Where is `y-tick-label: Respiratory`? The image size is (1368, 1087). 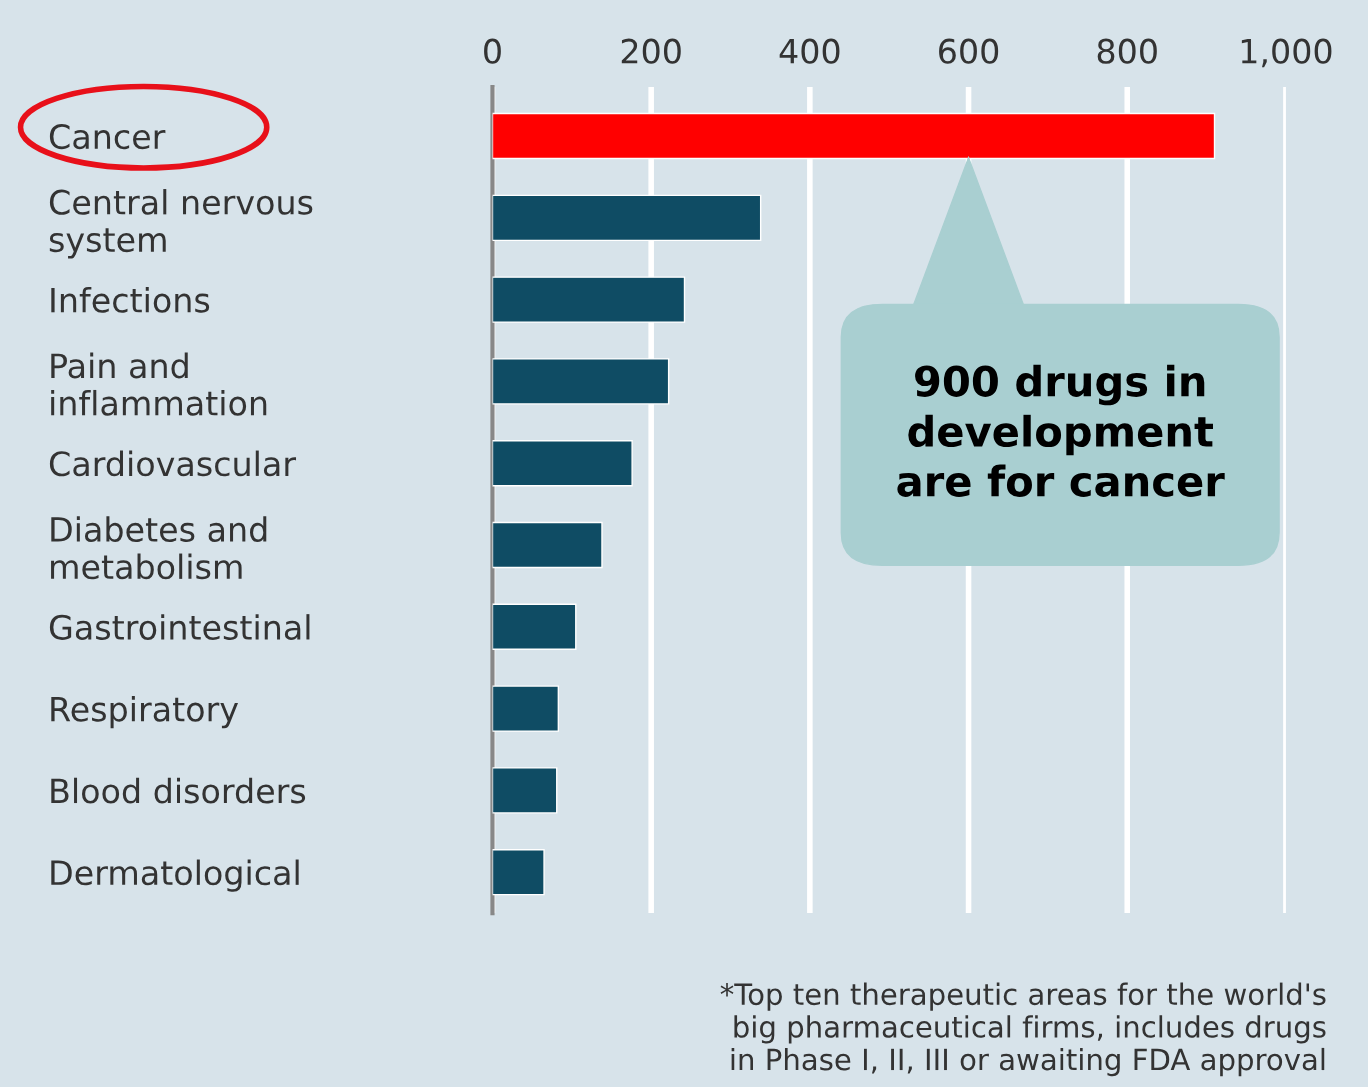 y-tick-label: Respiratory is located at coordinates (145, 712).